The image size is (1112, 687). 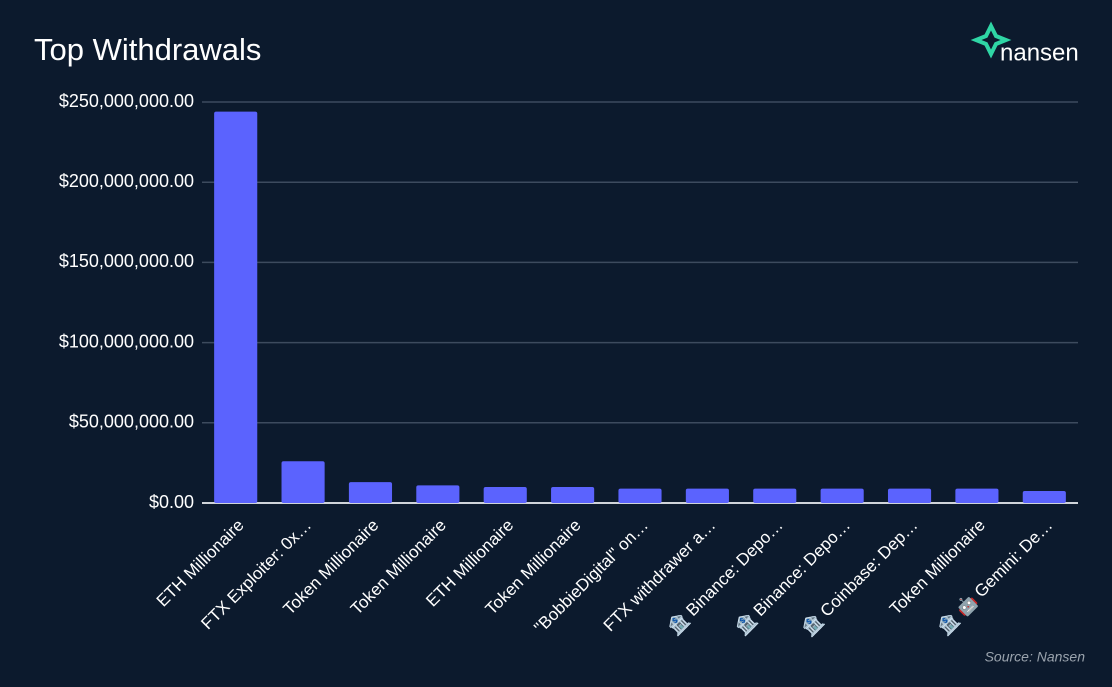 What do you see at coordinates (126, 261) in the screenshot?
I see `y-tick-label: $150,000,000.00` at bounding box center [126, 261].